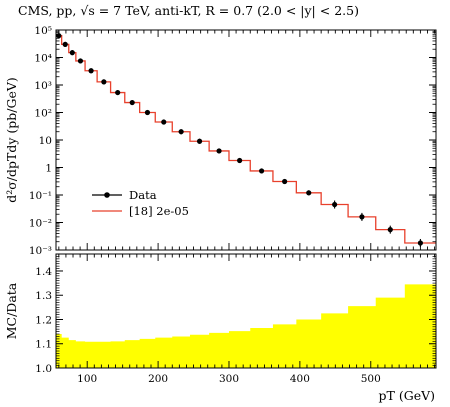  What do you see at coordinates (43, 31) in the screenshot?
I see `main-y-tick-label: 10⁵` at bounding box center [43, 31].